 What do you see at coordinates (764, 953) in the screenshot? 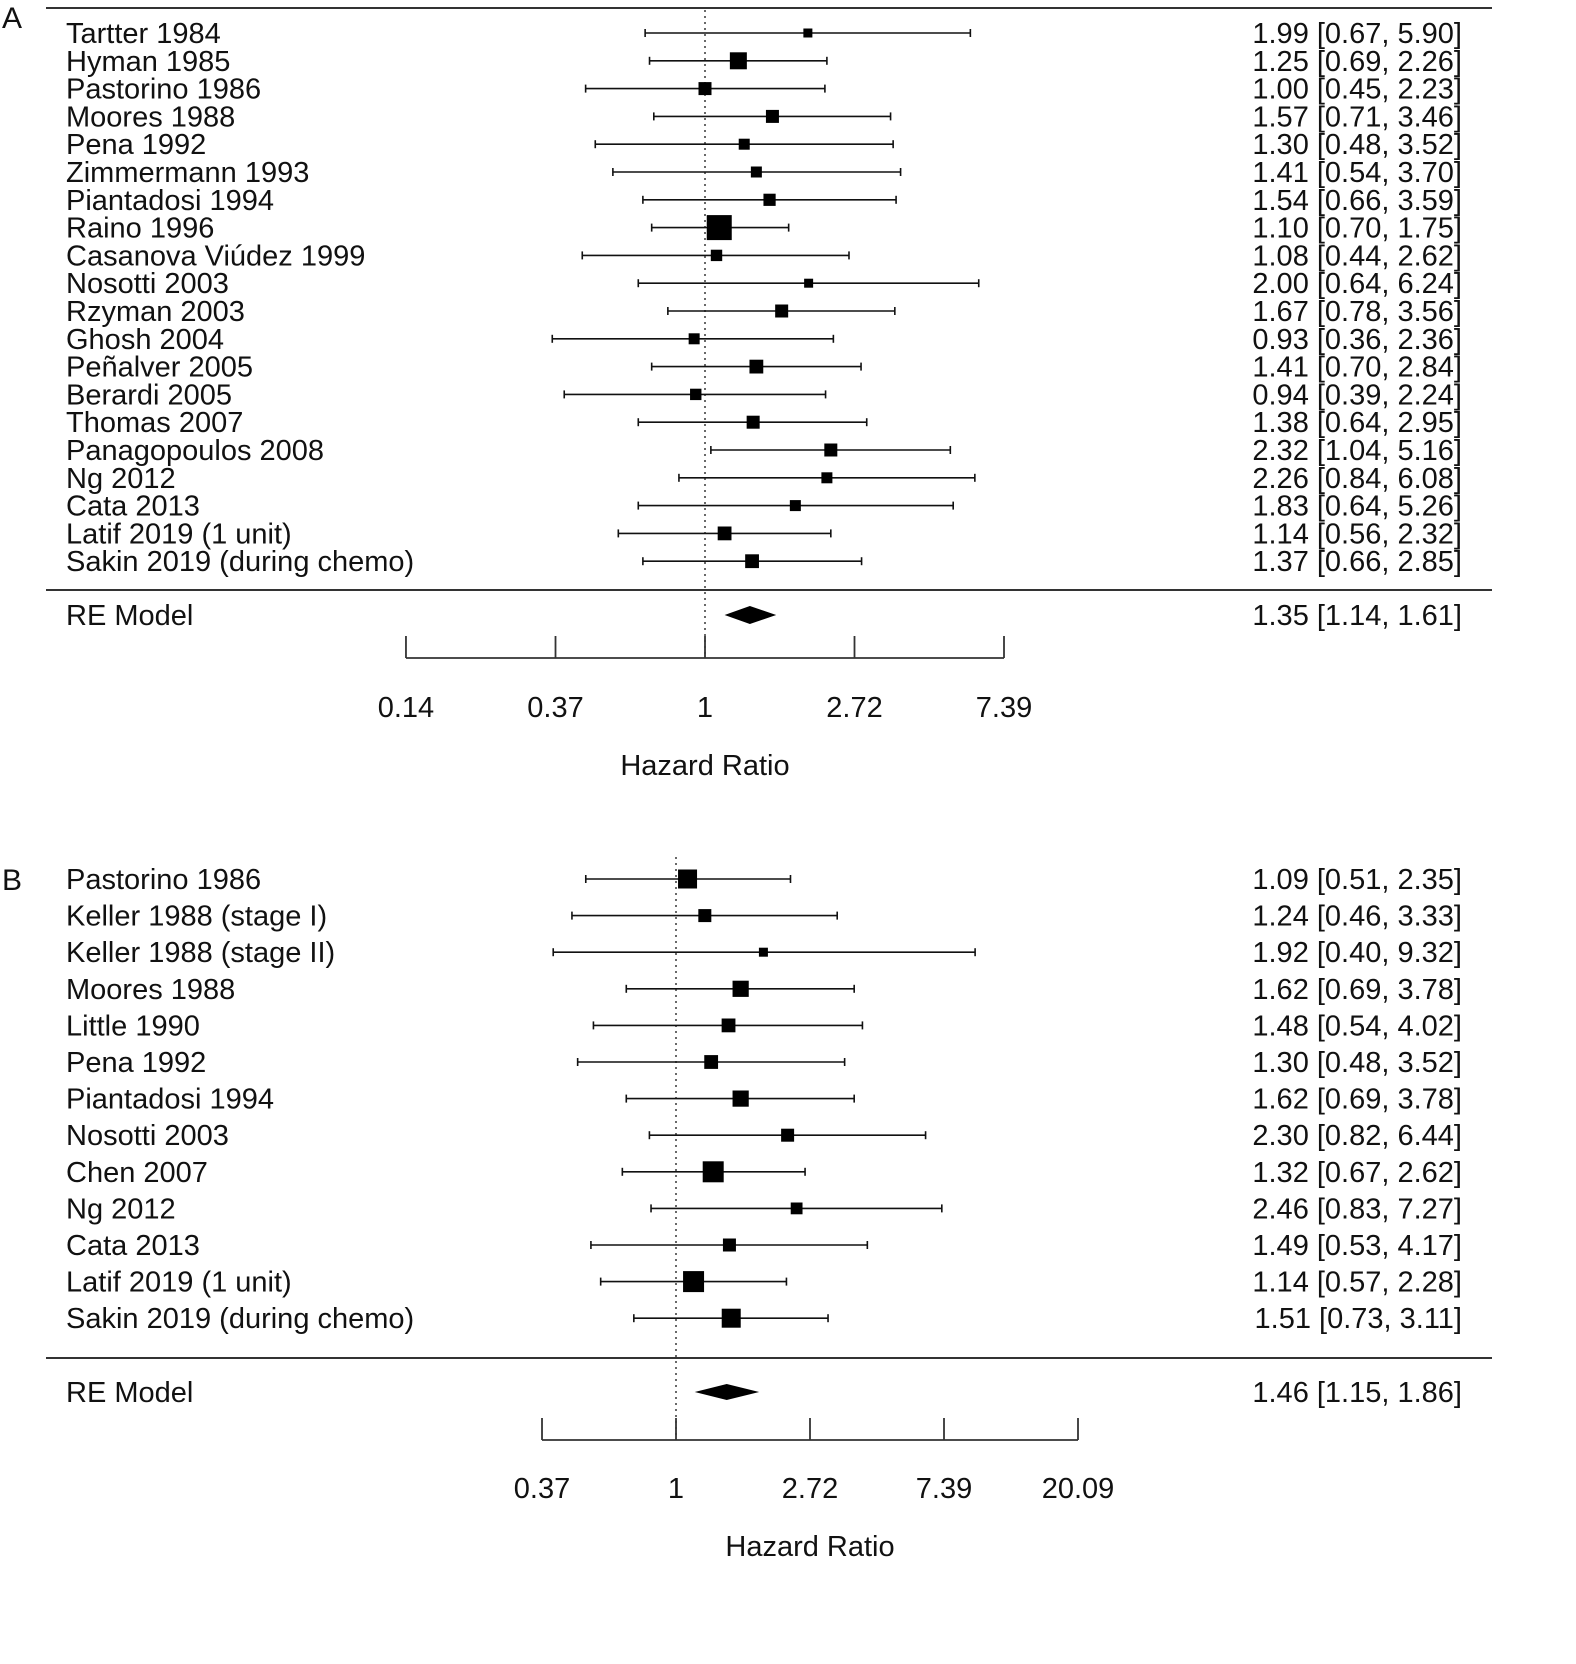
I see `study-row: Keller 1988 (stage II) 1.92 [0.40, 9.32]` at bounding box center [764, 953].